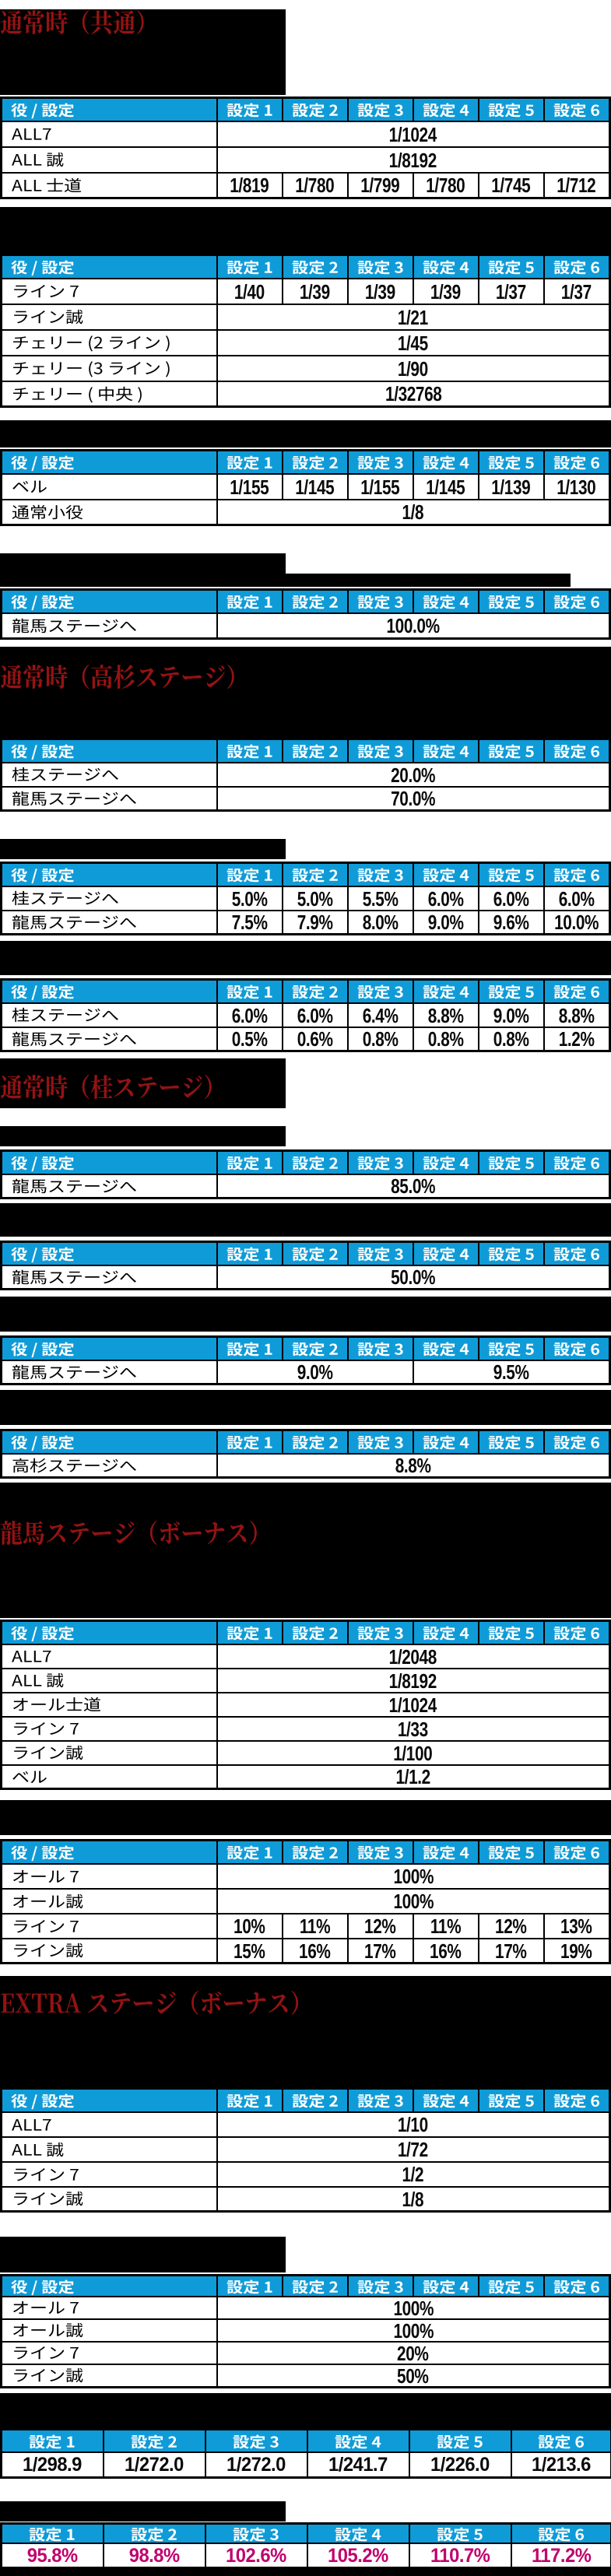 The width and height of the screenshot is (611, 2576). What do you see at coordinates (381, 899) in the screenshot?
I see `value-text: 5.5%` at bounding box center [381, 899].